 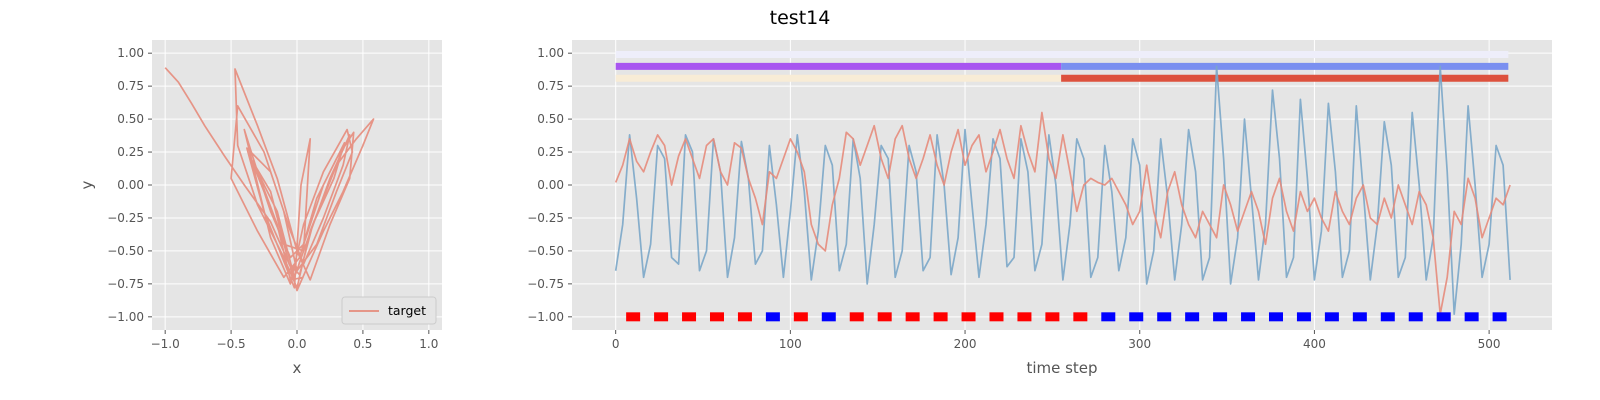 What do you see at coordinates (965, 344) in the screenshot?
I see `tick-label-x: 200` at bounding box center [965, 344].